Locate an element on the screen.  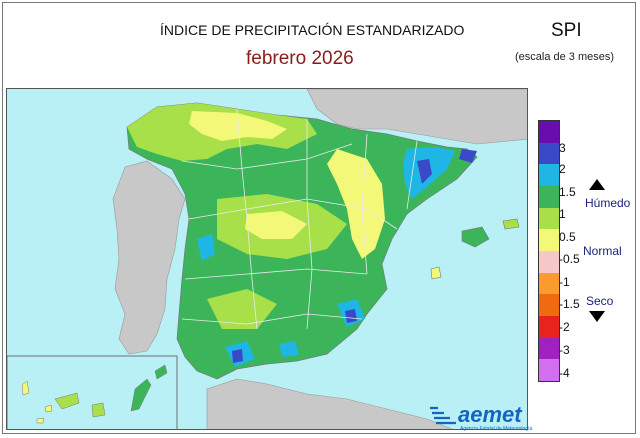
northeast-wet is located at coordinates (468, 156).